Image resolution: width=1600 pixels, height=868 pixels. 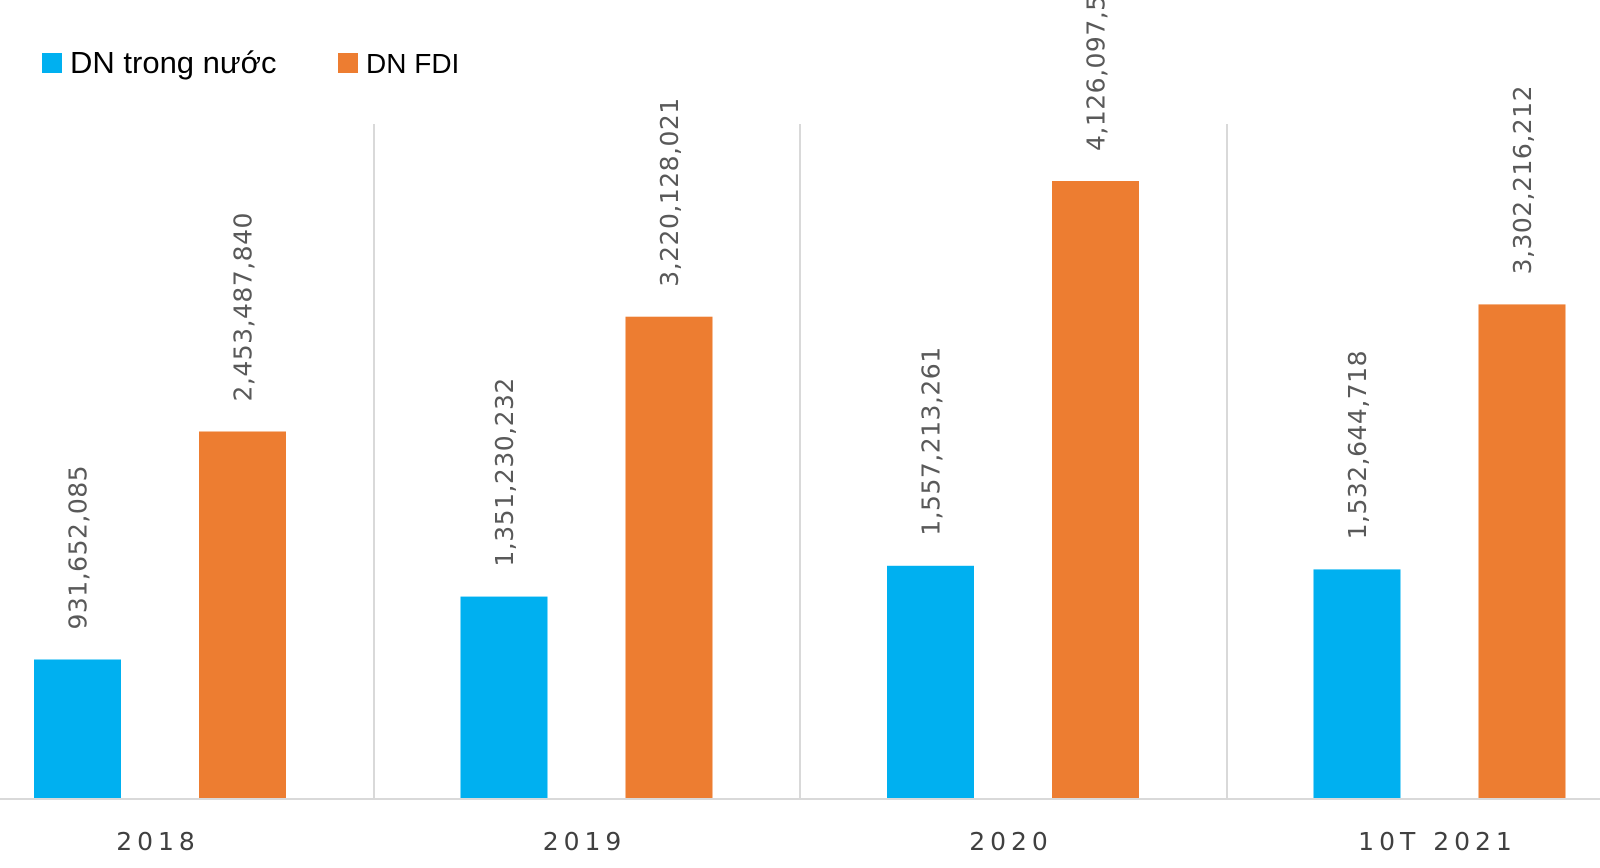 I want to click on legend-label-domestic: DN trong nước, so click(x=173, y=62).